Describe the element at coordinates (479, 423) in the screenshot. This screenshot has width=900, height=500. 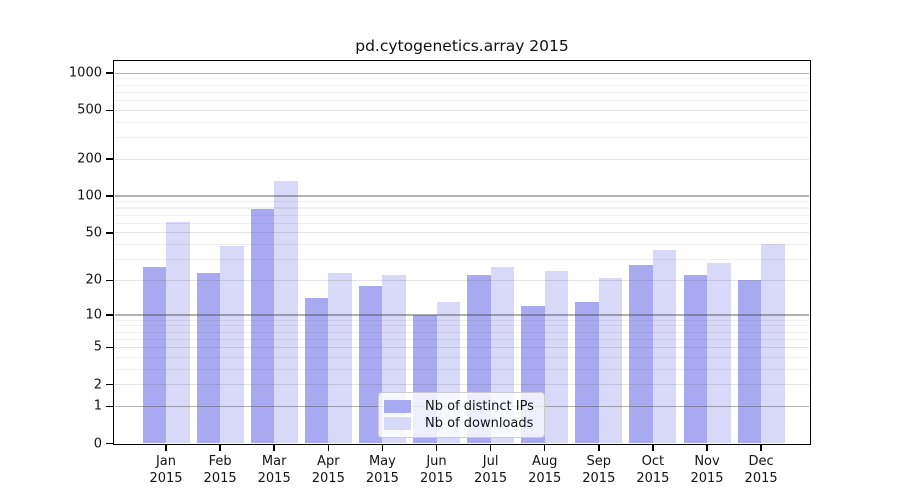
I see `legend-label-downloads: Nb of downloads` at that location.